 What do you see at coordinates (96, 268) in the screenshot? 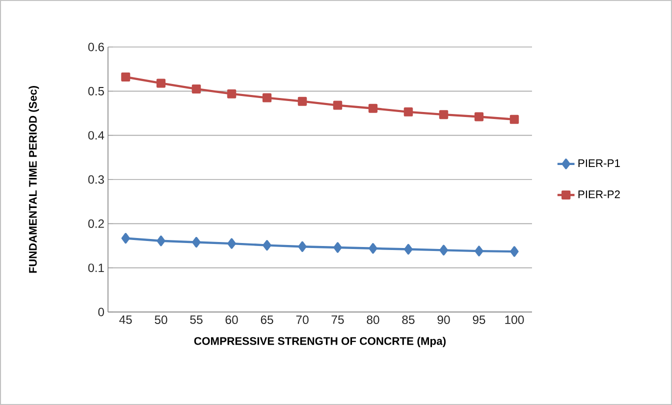
I see `y-tick-label: 0.1` at bounding box center [96, 268].